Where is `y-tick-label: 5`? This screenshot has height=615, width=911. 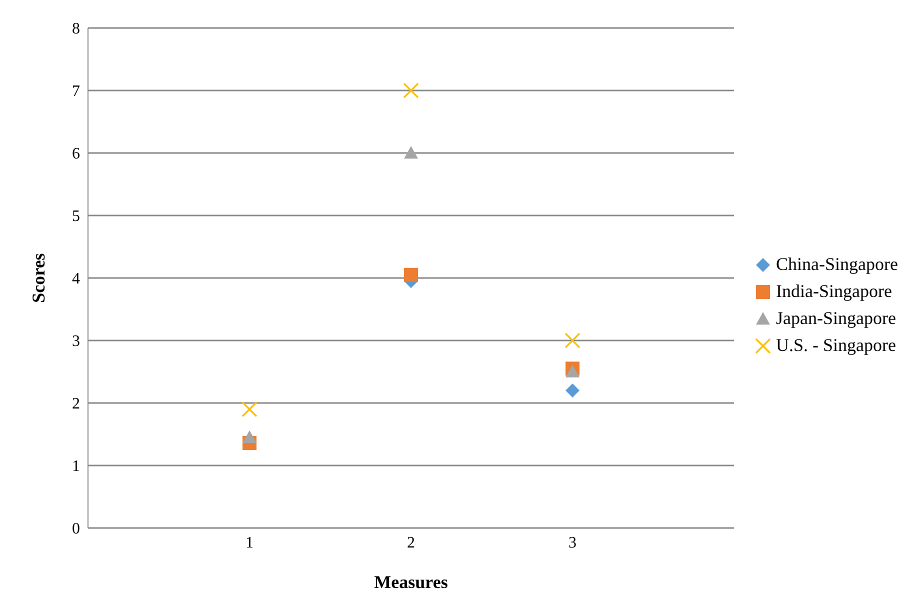
y-tick-label: 5 is located at coordinates (76, 217).